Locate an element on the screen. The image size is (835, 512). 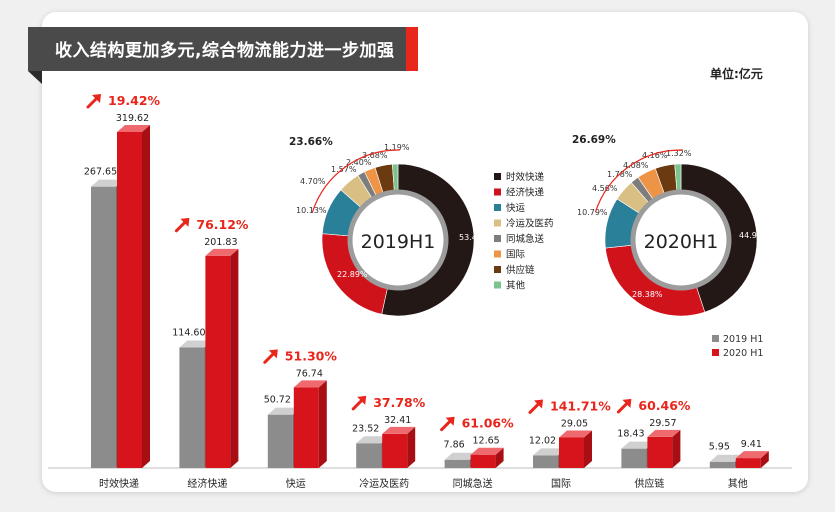
bar-2020-2-front is located at coordinates (306, 427).